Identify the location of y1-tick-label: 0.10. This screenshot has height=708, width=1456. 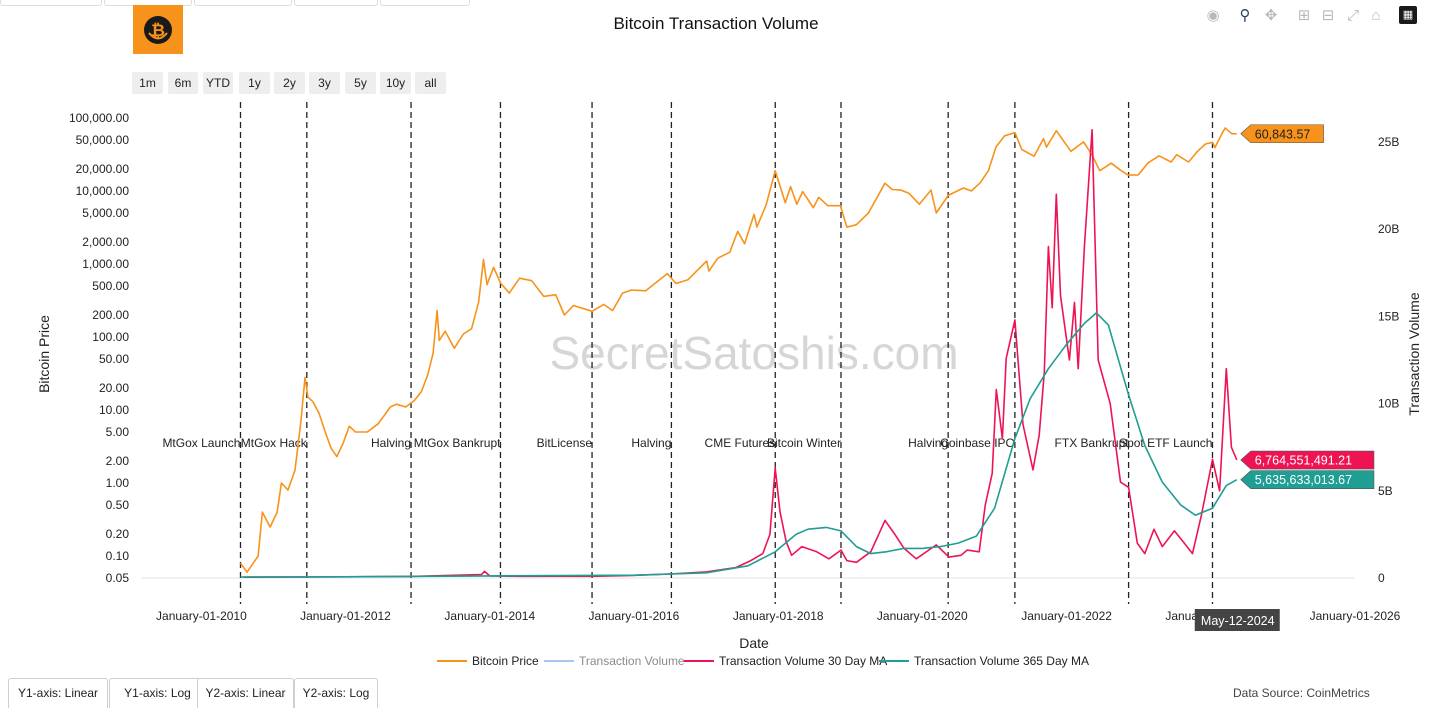
(118, 556).